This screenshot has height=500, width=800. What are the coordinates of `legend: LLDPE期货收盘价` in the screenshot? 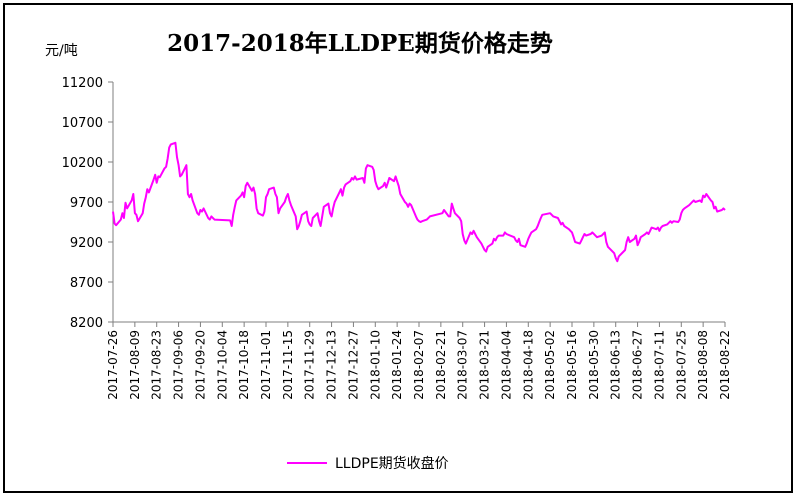 It's located at (368, 463).